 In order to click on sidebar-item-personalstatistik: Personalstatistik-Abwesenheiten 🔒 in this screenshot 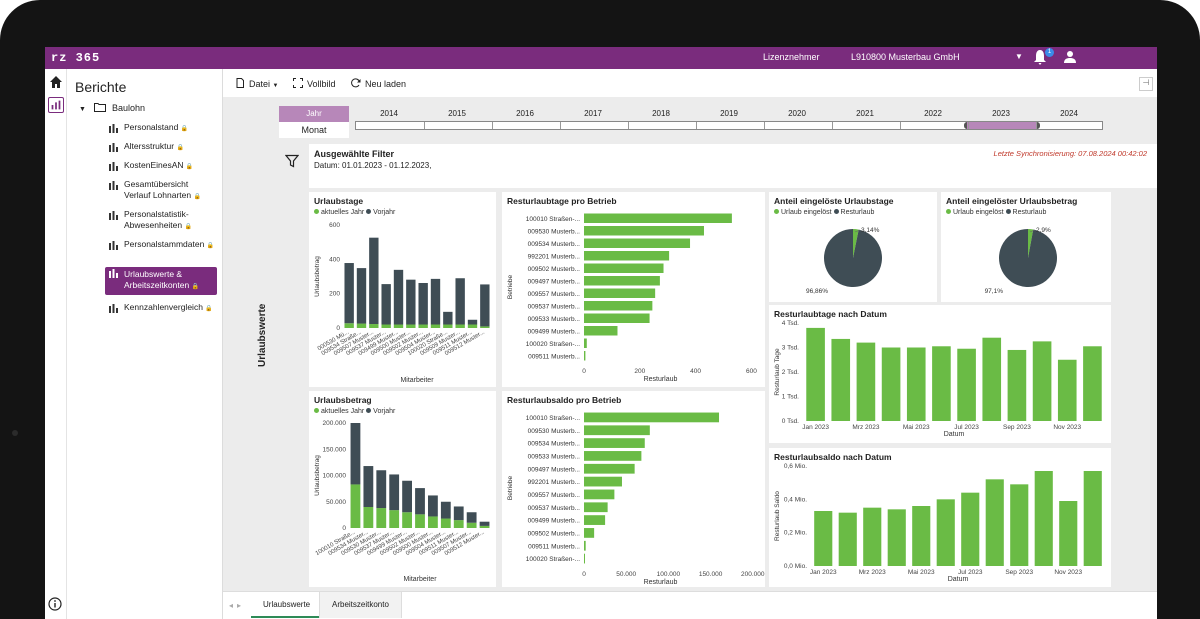, I will do `click(161, 221)`.